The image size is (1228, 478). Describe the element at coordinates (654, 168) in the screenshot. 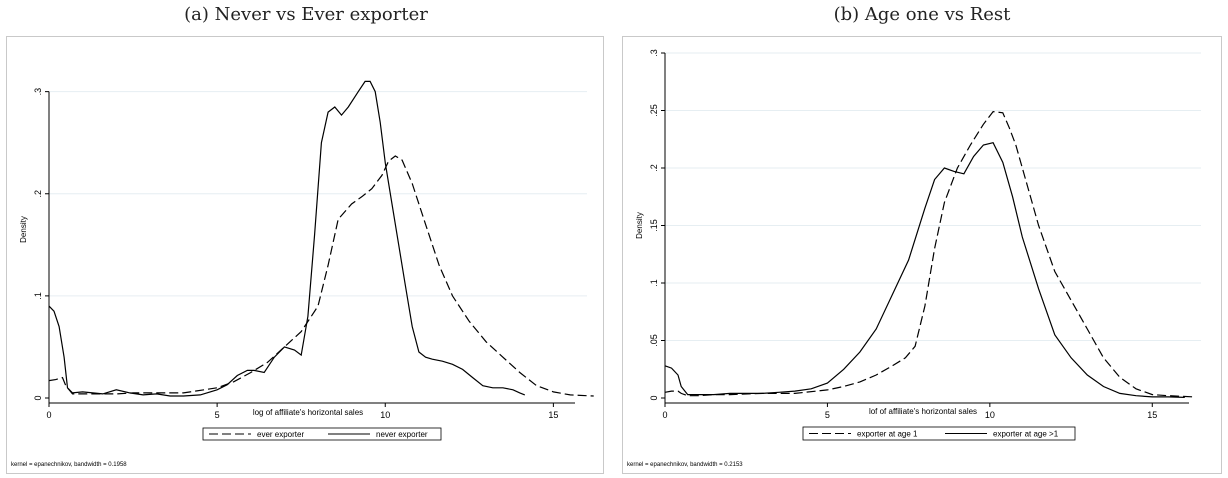

I see `chart-b-y-tick-label: .2` at that location.